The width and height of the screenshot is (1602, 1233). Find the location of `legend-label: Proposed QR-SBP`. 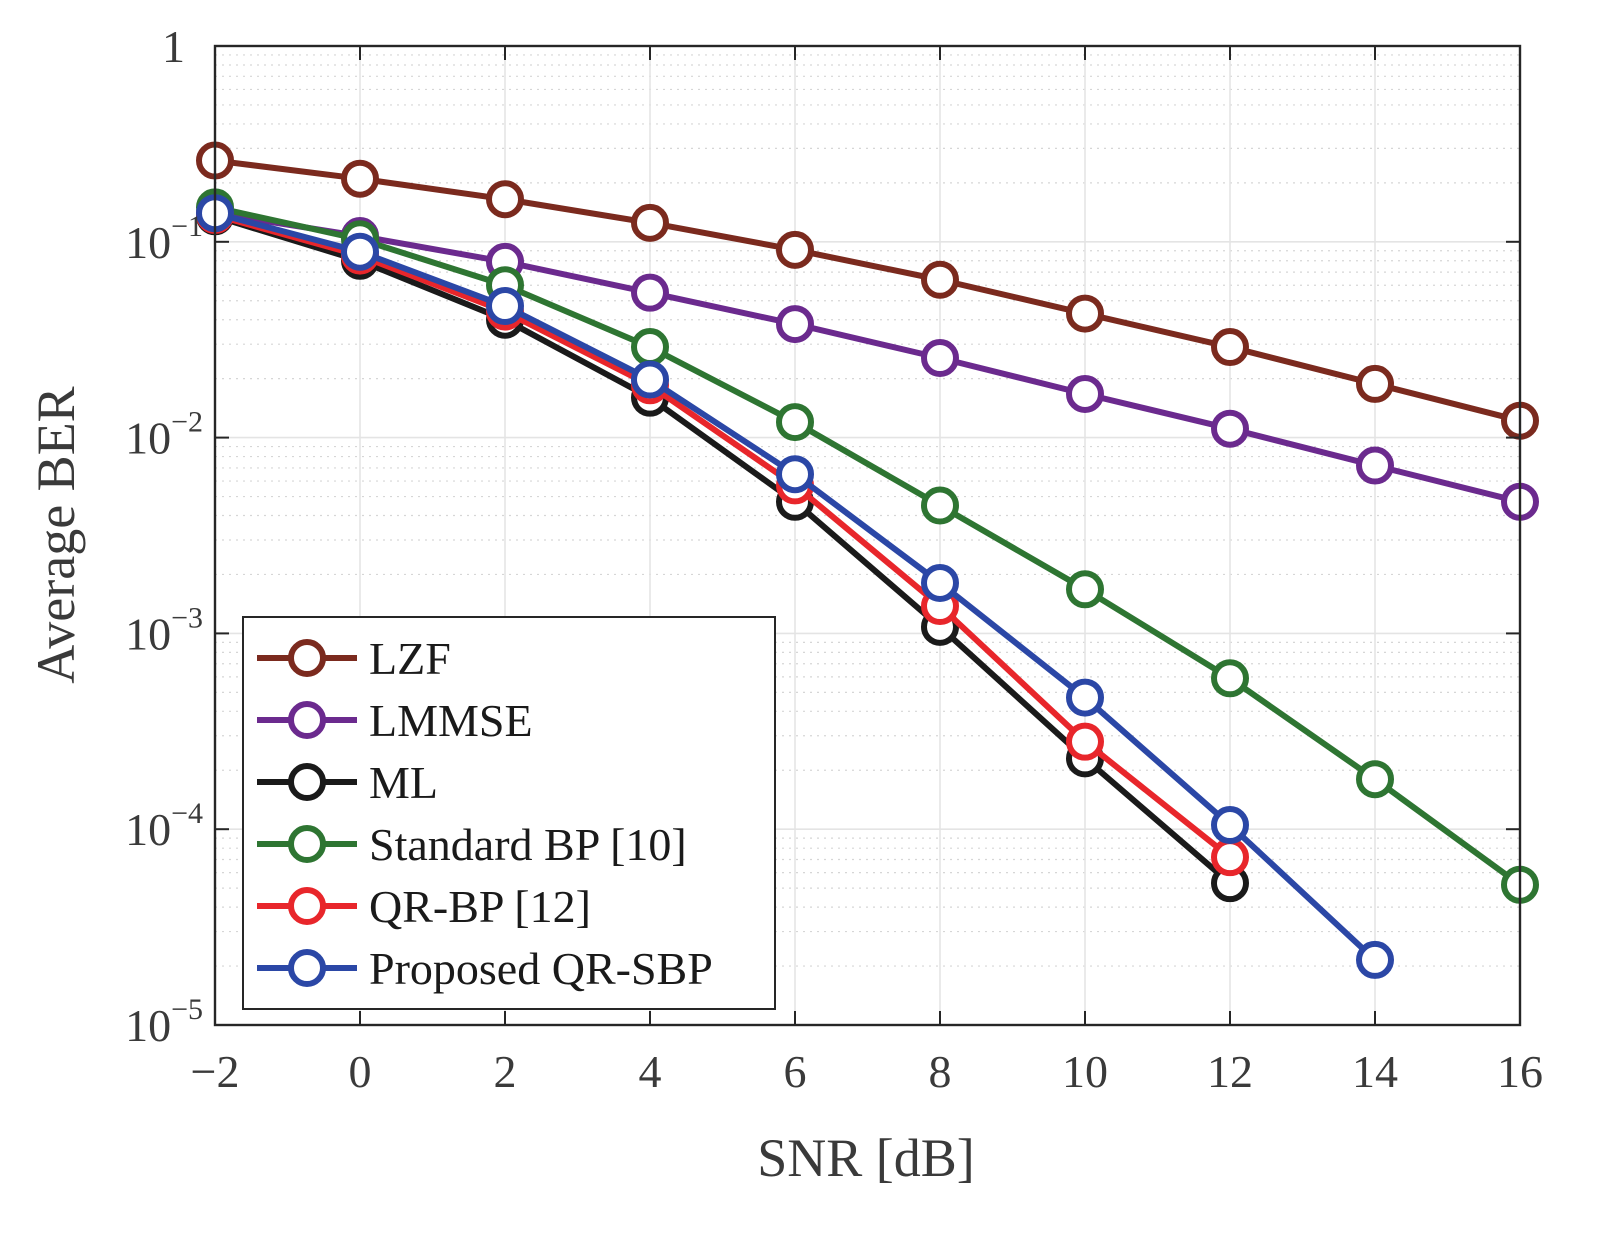

legend-label: Proposed QR-SBP is located at coordinates (541, 968).